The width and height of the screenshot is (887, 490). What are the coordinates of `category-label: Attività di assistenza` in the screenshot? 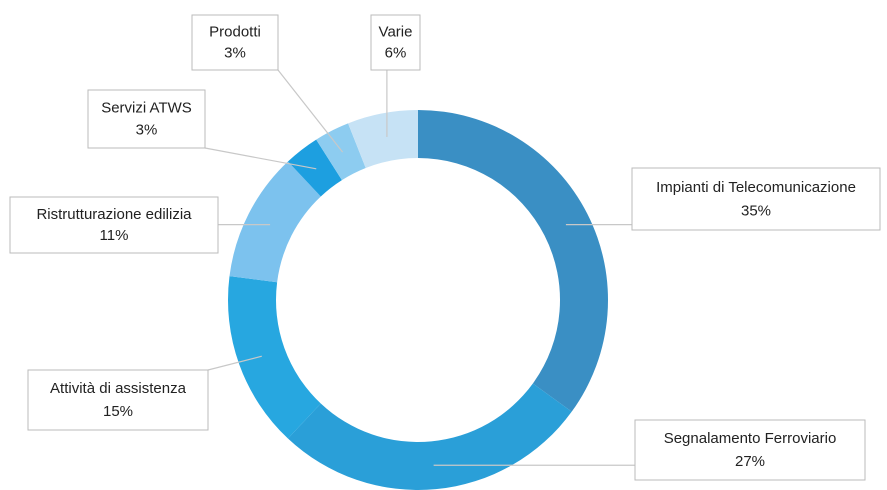 It's located at (118, 388).